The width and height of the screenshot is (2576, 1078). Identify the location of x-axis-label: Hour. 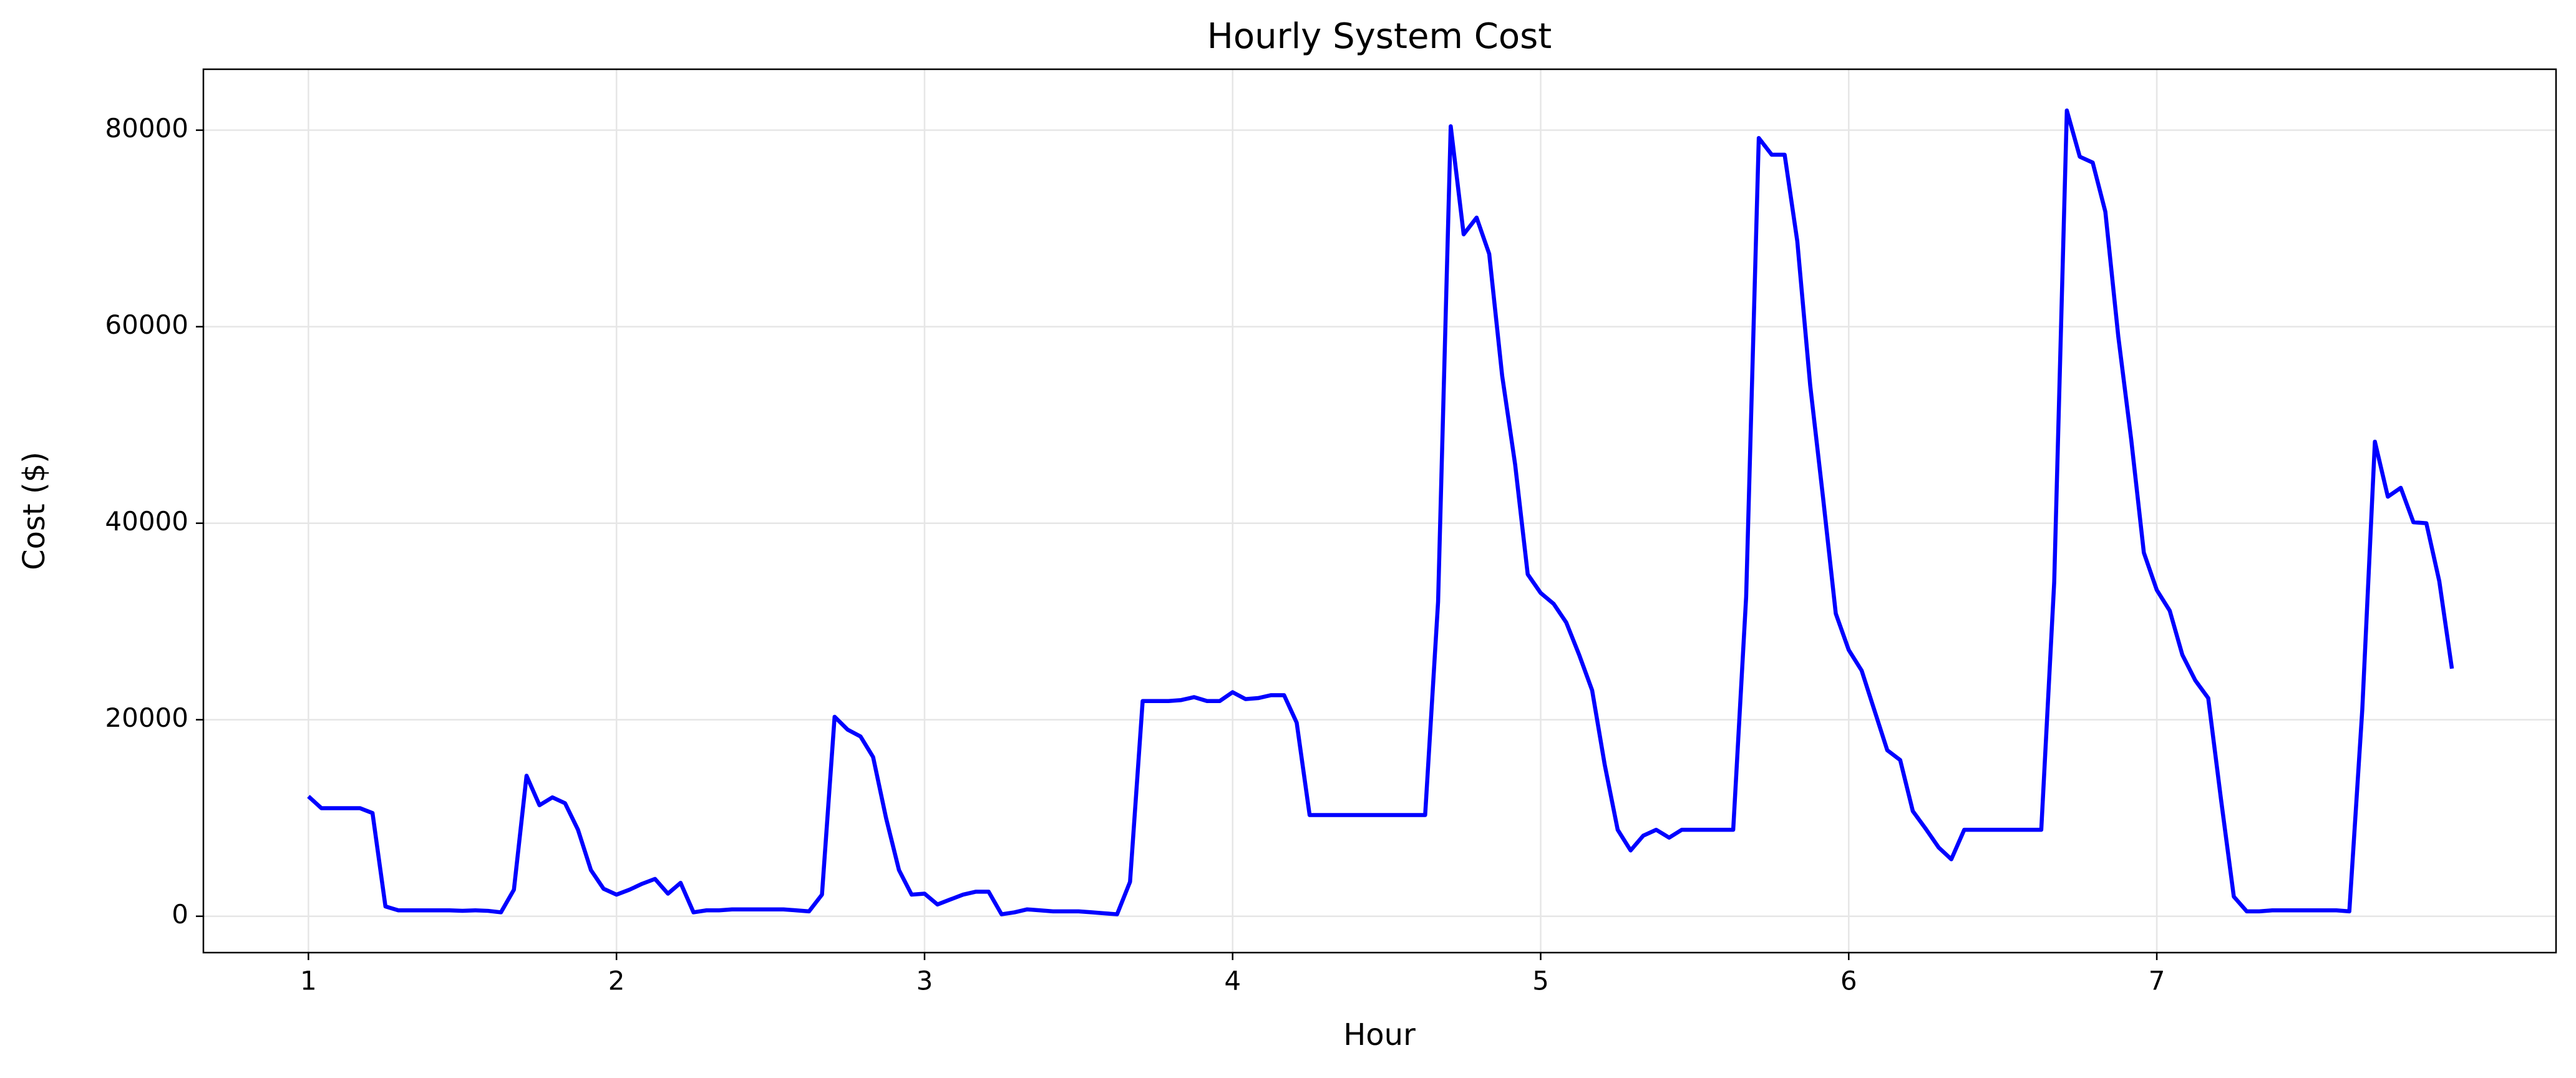
(1380, 1034).